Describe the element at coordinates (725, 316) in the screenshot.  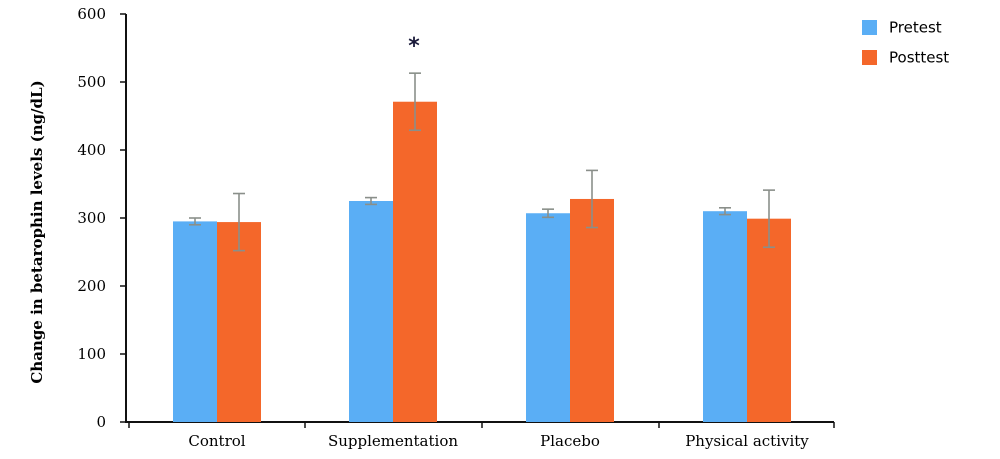
I see `bar-pretest-physical-activity` at that location.